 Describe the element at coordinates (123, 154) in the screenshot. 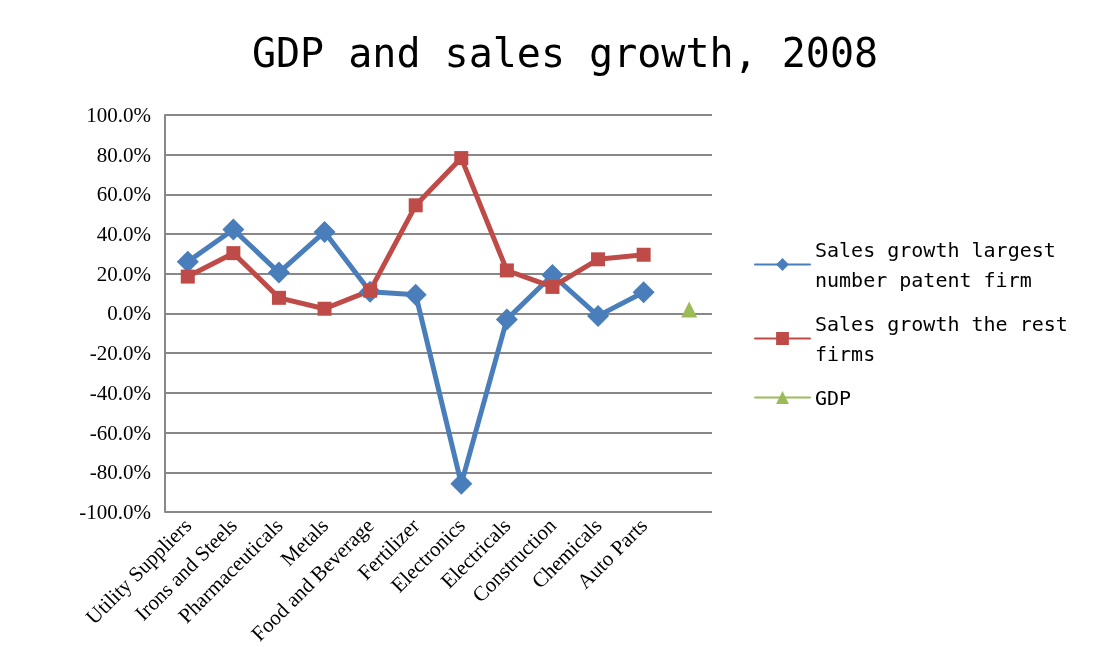

I see `y-tick-label: 80.0%` at that location.